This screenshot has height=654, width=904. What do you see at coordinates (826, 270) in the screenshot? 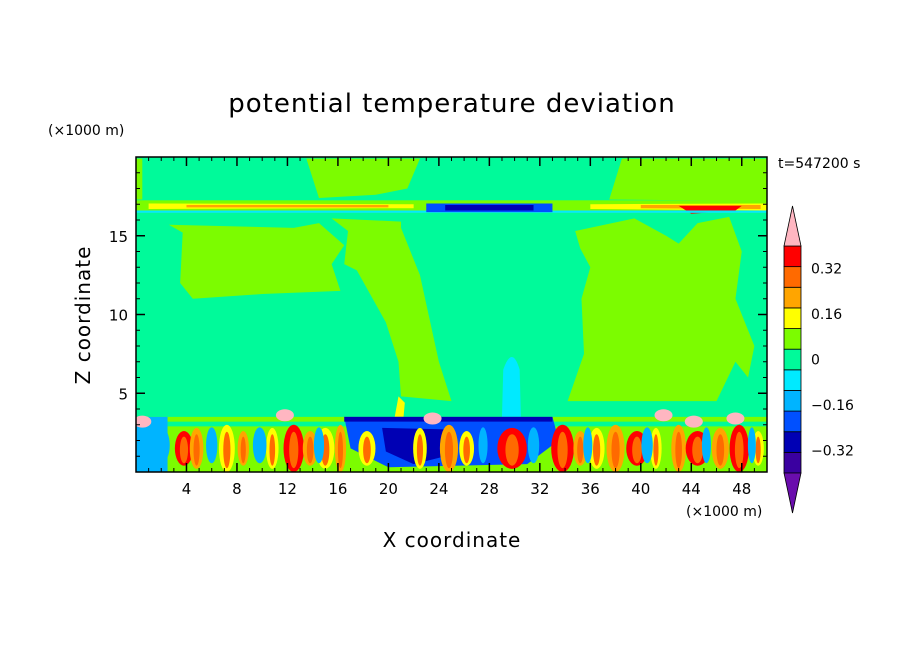
I see `colorbar-tick-label: 0.32` at bounding box center [826, 270].